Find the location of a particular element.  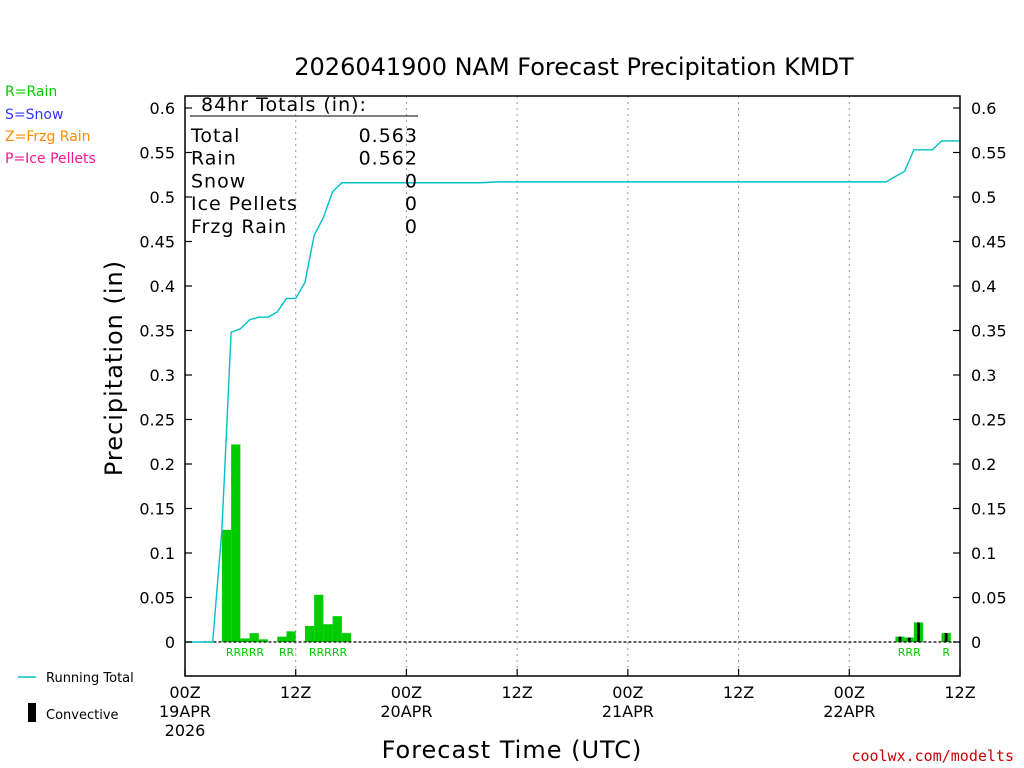

legend-snow: S=Snow is located at coordinates (34, 115).